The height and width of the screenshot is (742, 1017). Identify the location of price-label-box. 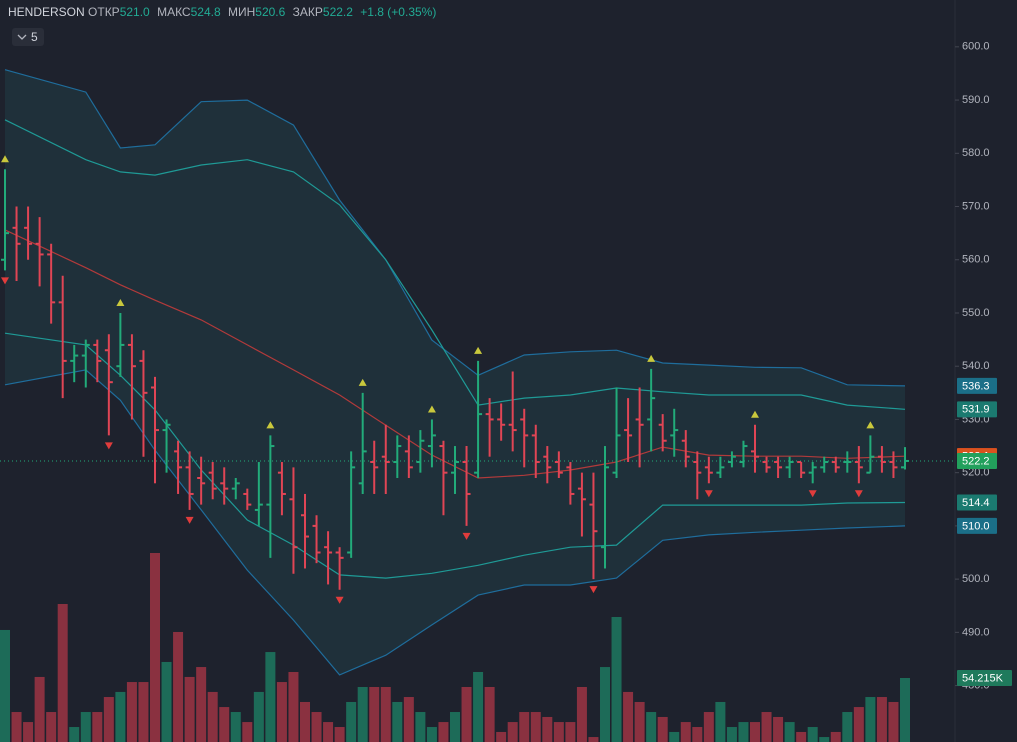
(977, 502).